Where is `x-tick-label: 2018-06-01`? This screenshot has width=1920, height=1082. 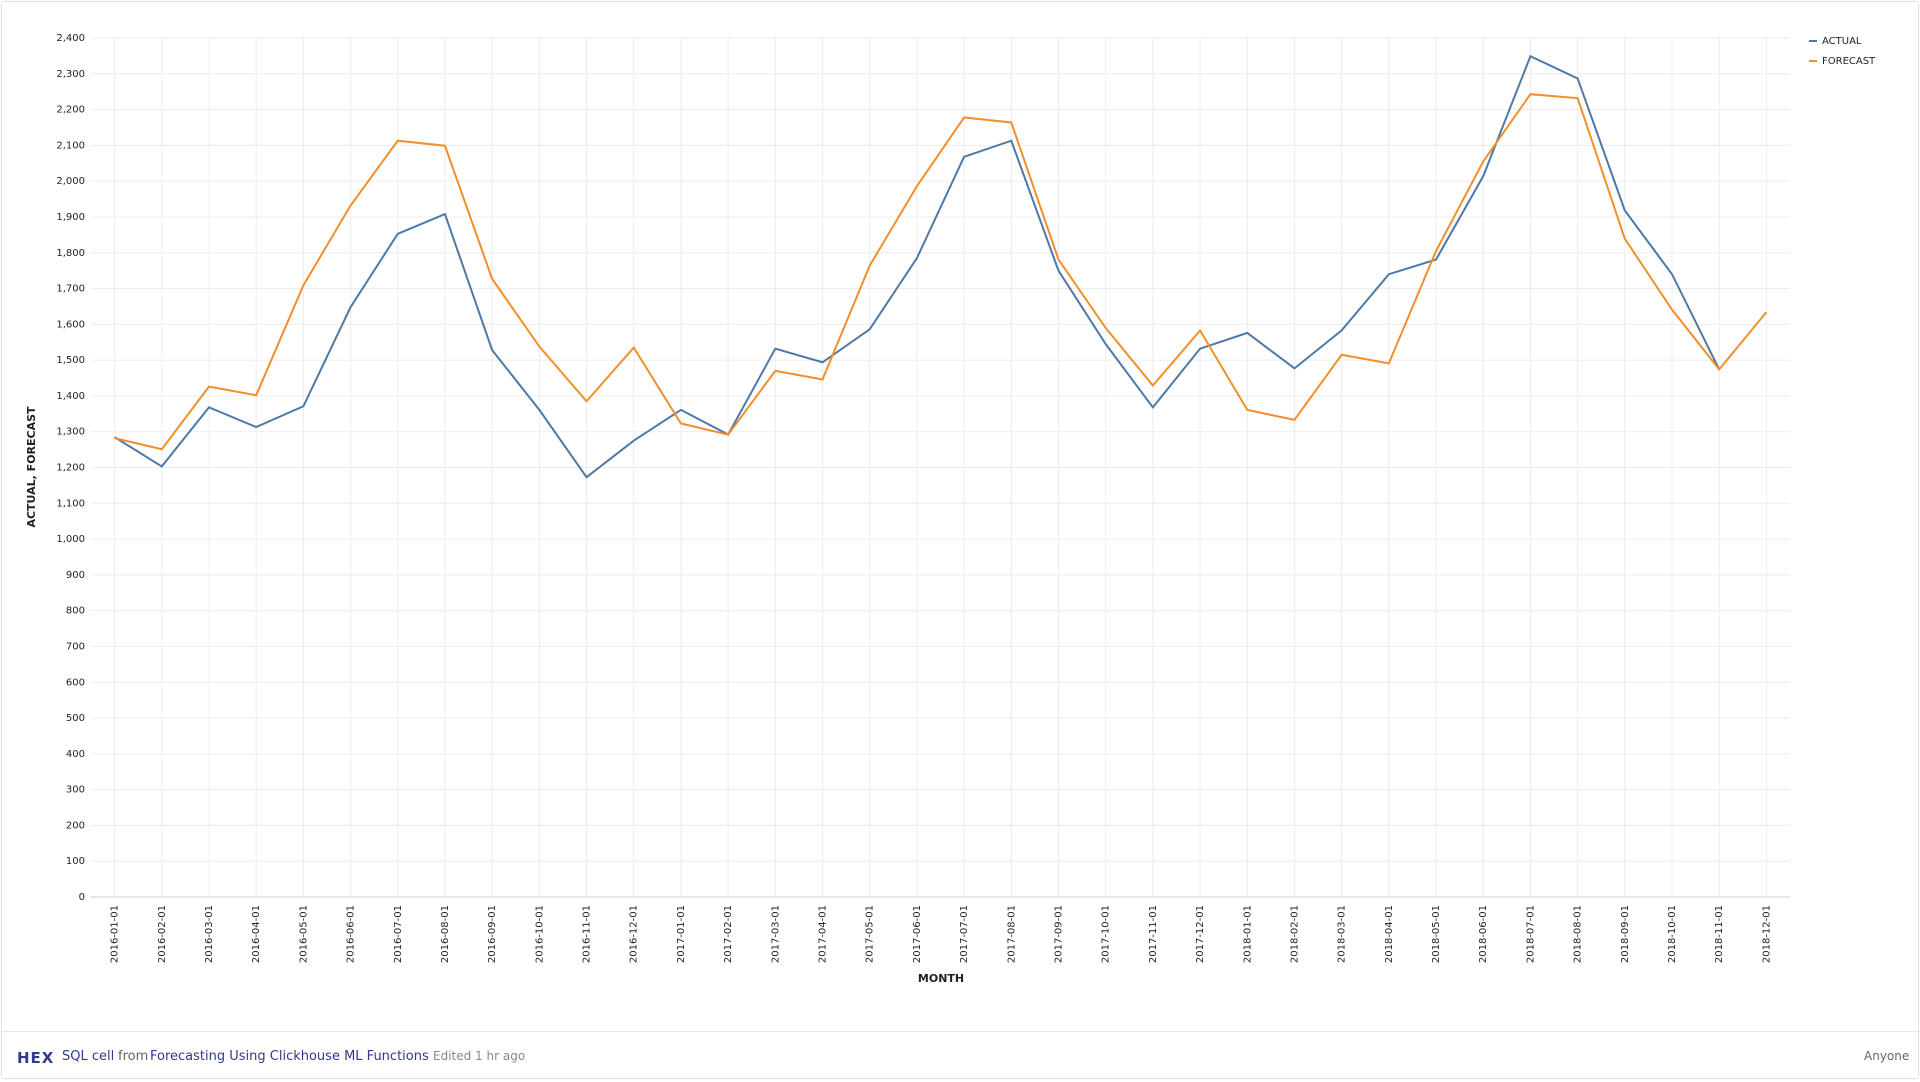 x-tick-label: 2018-06-01 is located at coordinates (1483, 934).